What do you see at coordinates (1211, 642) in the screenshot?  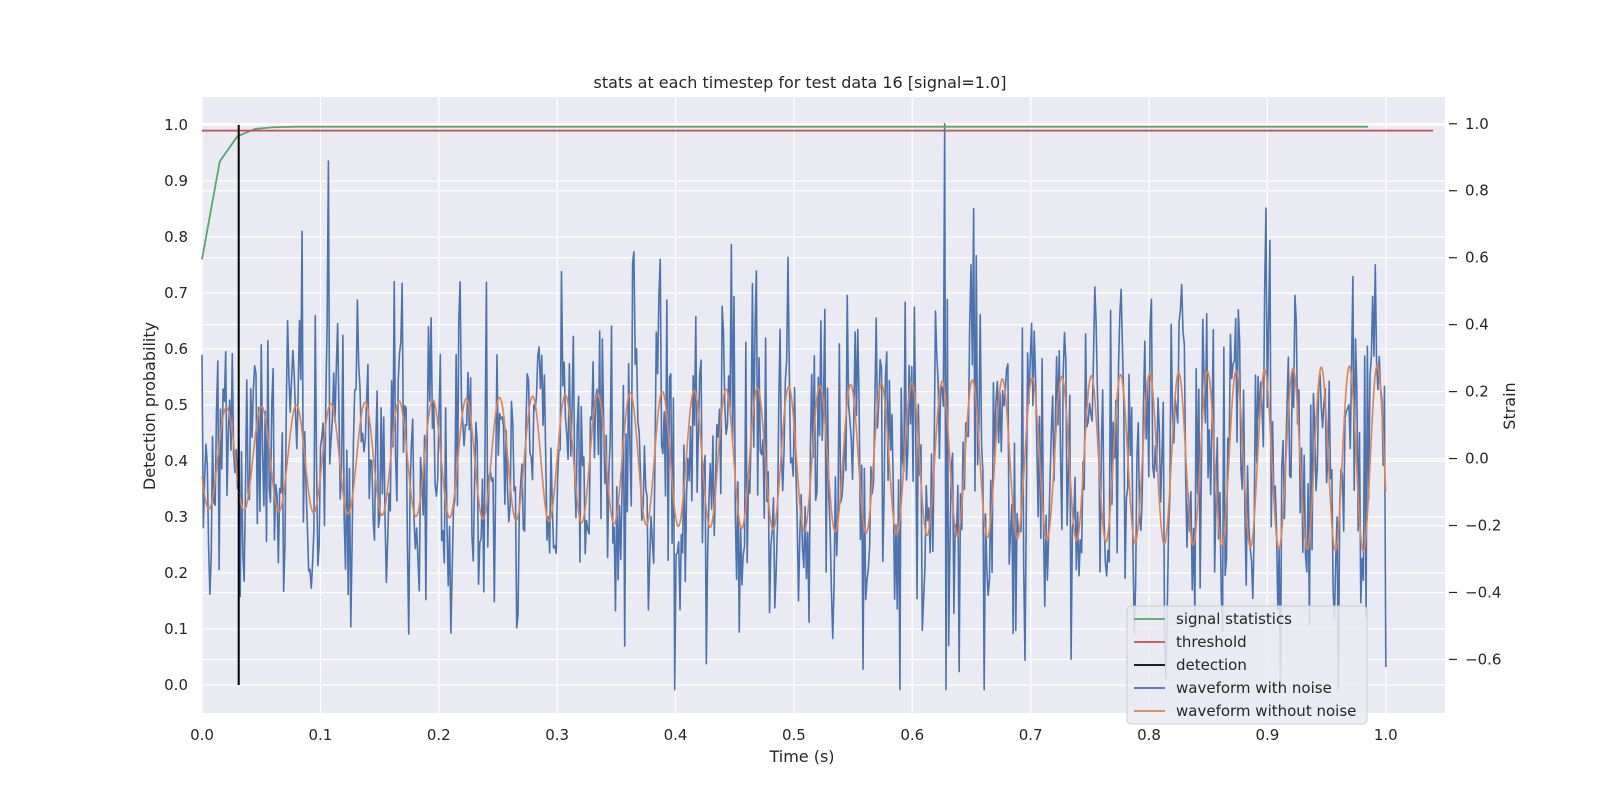 I see `legend-entry-label: threshold` at bounding box center [1211, 642].